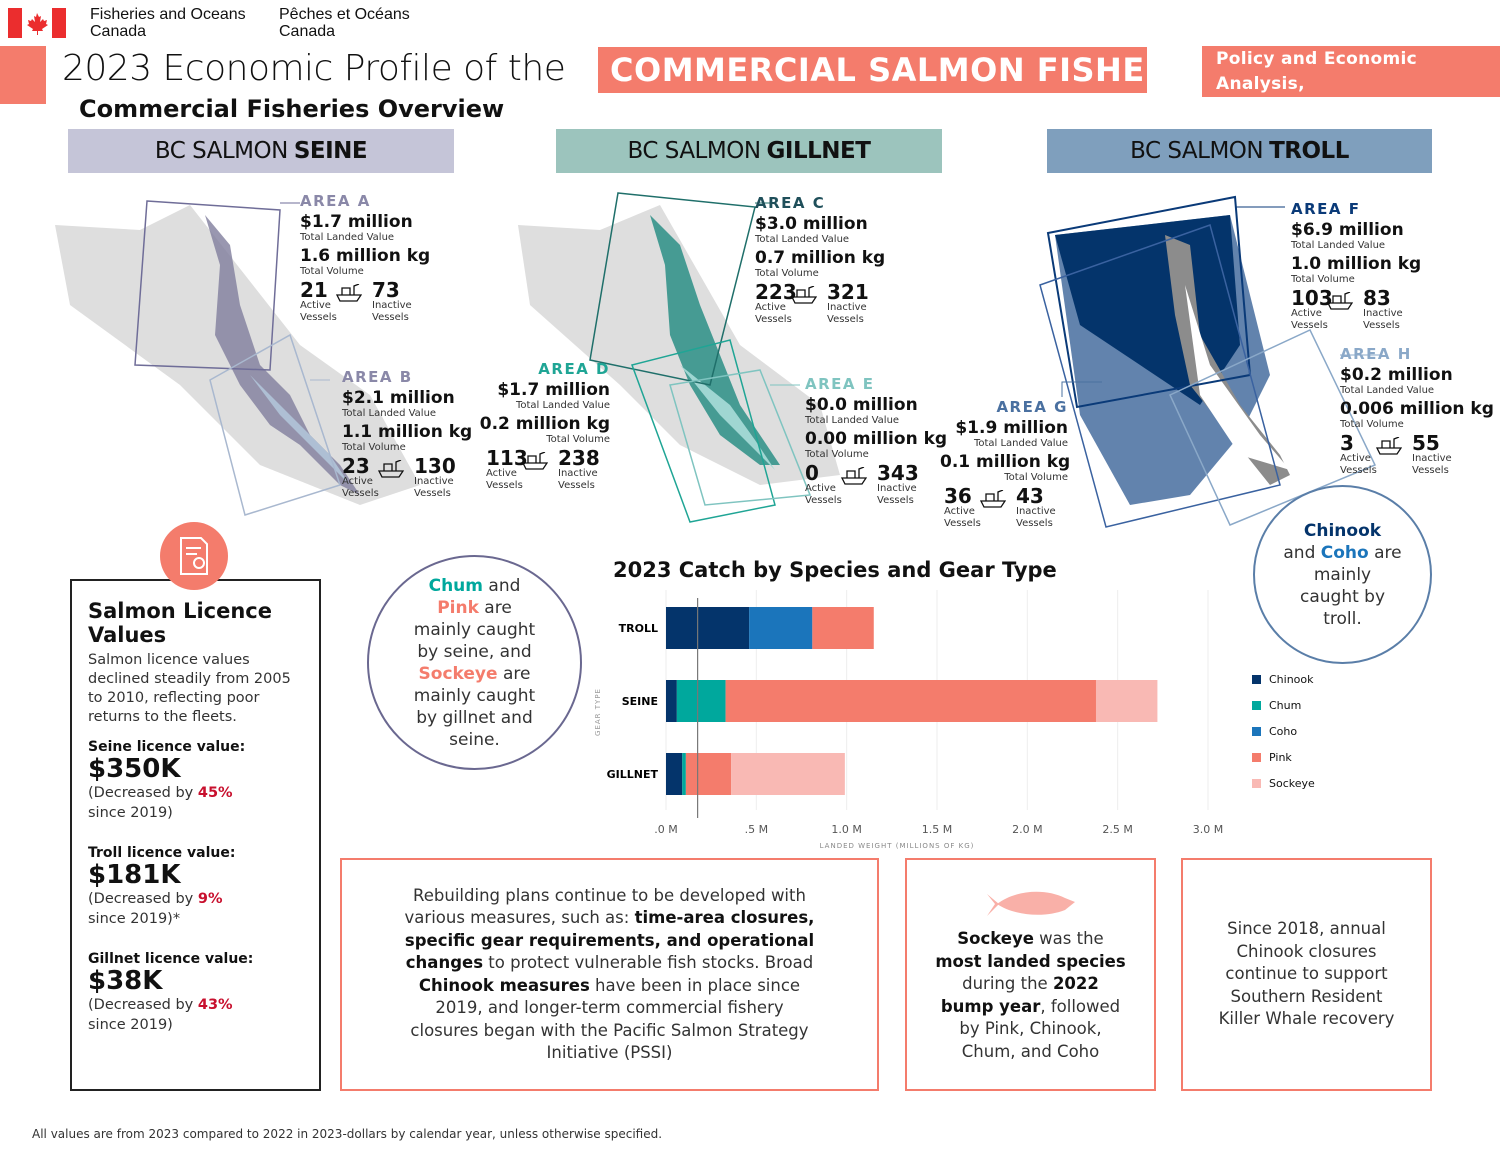 This screenshot has width=1500, height=1159. I want to click on total-volume: 1.0 million kg, so click(1356, 264).